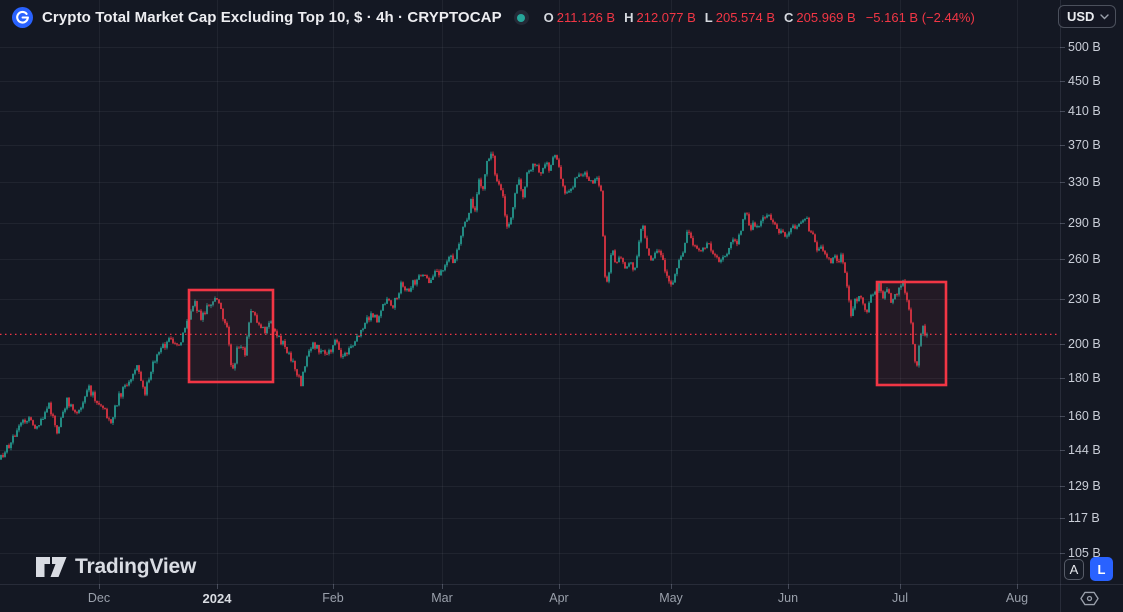 Image resolution: width=1123 pixels, height=612 pixels. Describe the element at coordinates (136, 566) in the screenshot. I see `tradingview-logo-text: TradingView` at that location.